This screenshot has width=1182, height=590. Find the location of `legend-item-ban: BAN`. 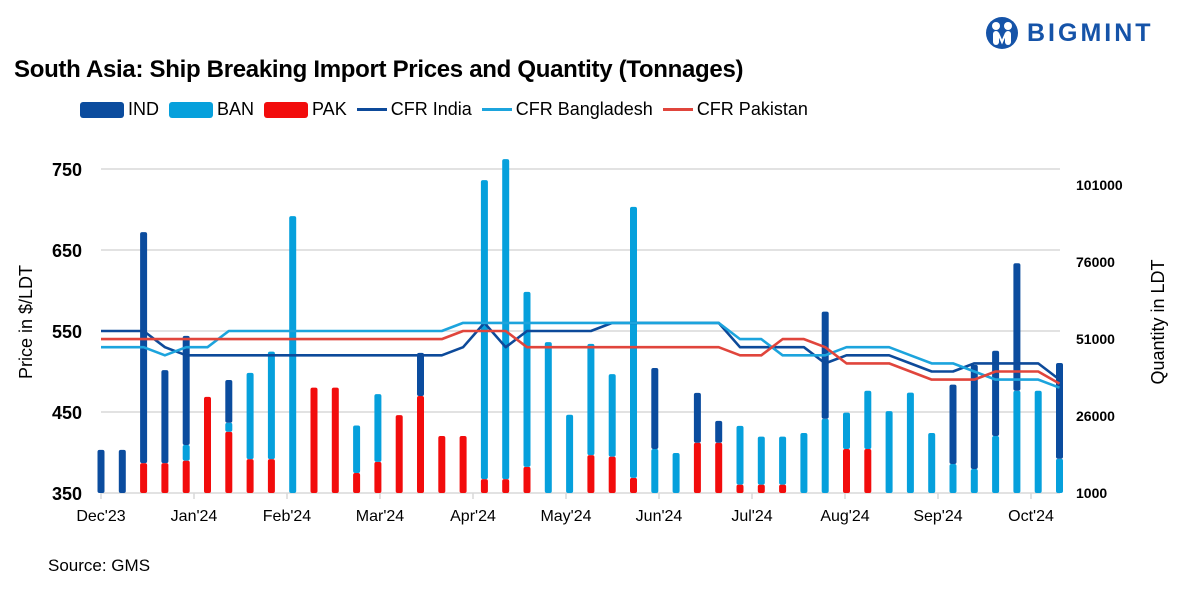

legend-item-ban: BAN is located at coordinates (211, 109).